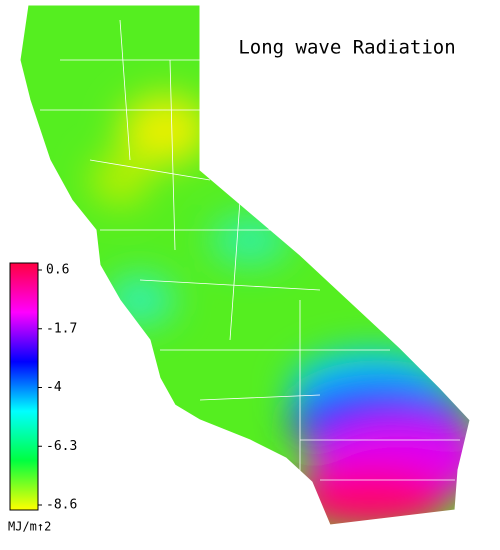 The width and height of the screenshot is (500, 550). Describe the element at coordinates (57, 270) in the screenshot. I see `colorbar-tick-label: 0.6` at that location.